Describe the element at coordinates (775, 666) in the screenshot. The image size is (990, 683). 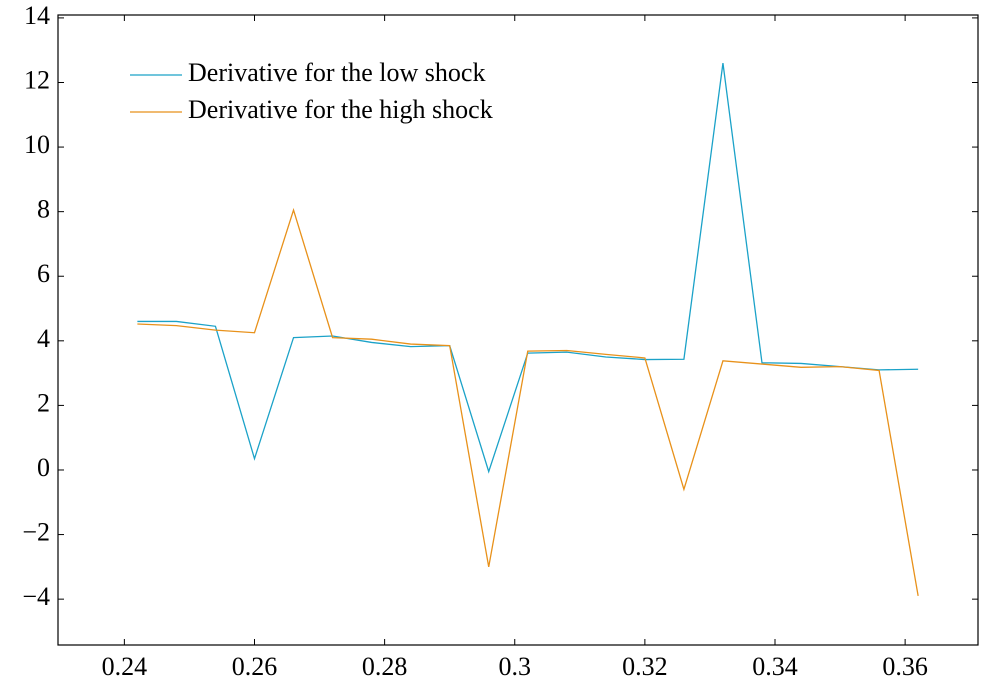
I see `x-tick-label: 0.34` at that location.